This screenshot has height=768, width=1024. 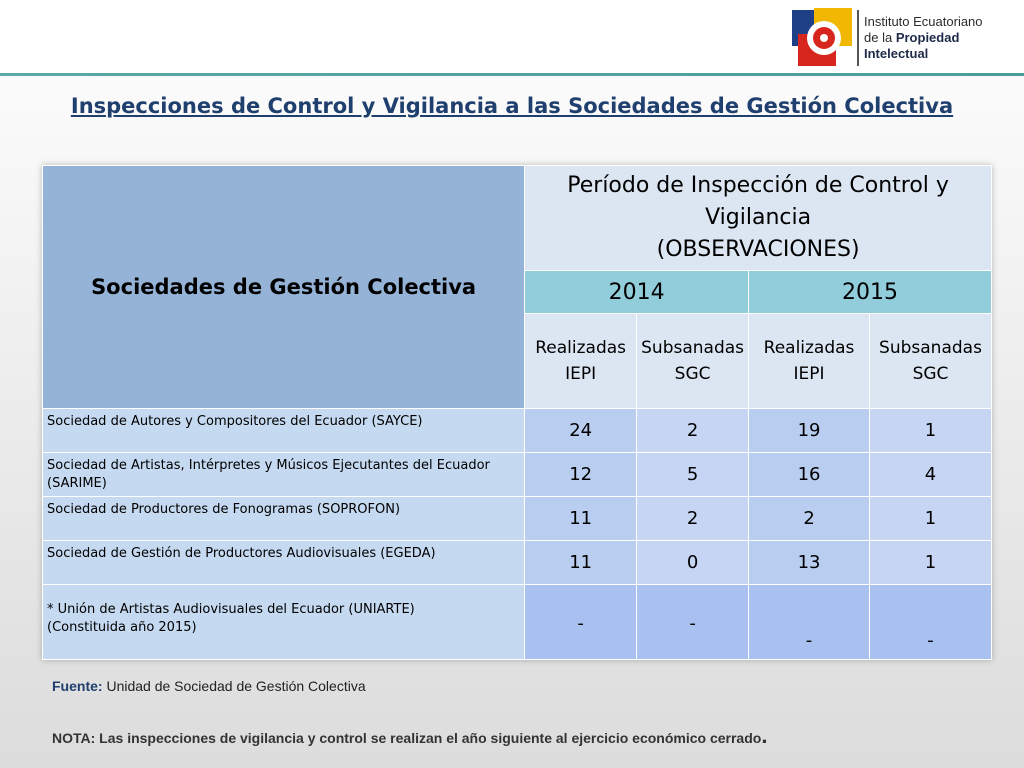 I want to click on logo-line-2: de la Propiedad, so click(x=939, y=38).